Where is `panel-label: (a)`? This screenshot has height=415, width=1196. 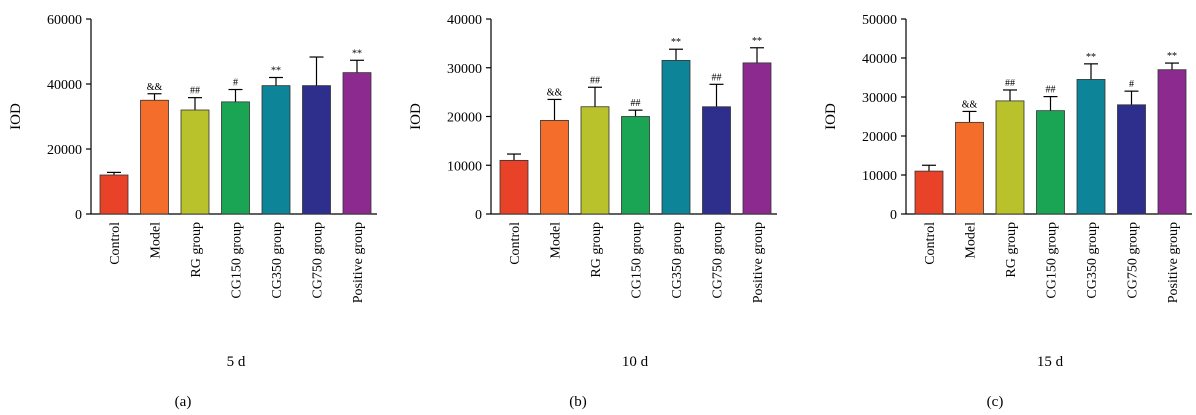 panel-label: (a) is located at coordinates (183, 402).